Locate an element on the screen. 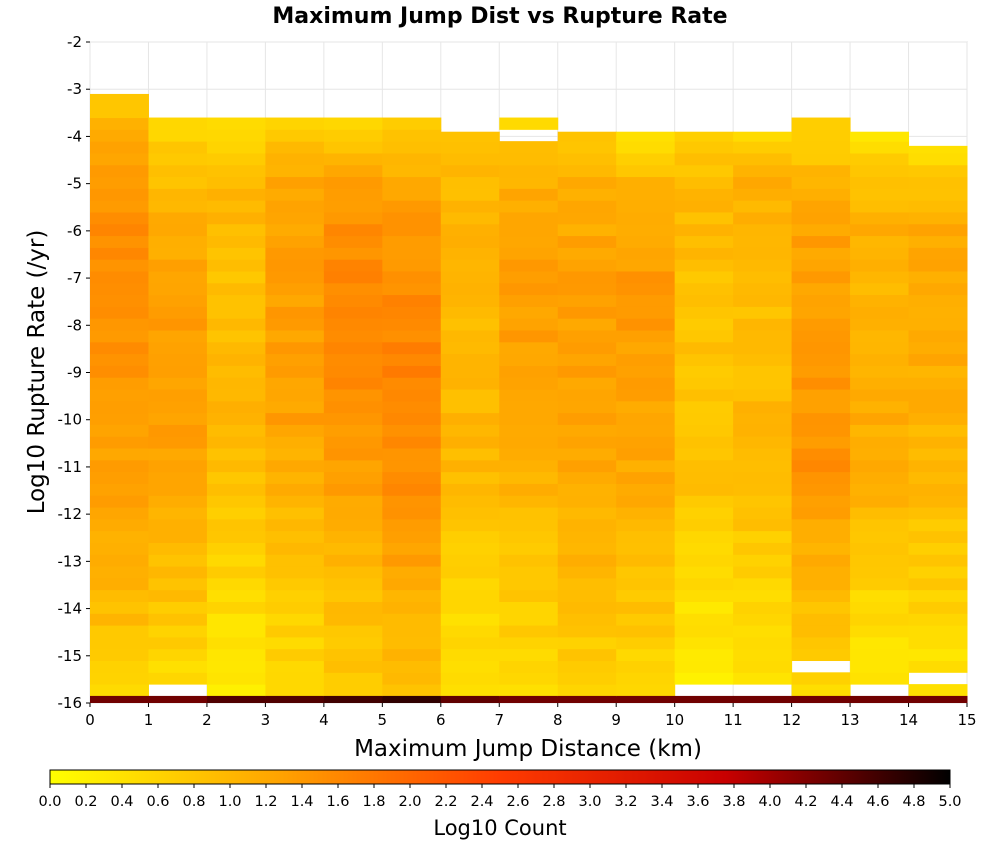  colorbar-tick-label: 1.0 is located at coordinates (229, 802).